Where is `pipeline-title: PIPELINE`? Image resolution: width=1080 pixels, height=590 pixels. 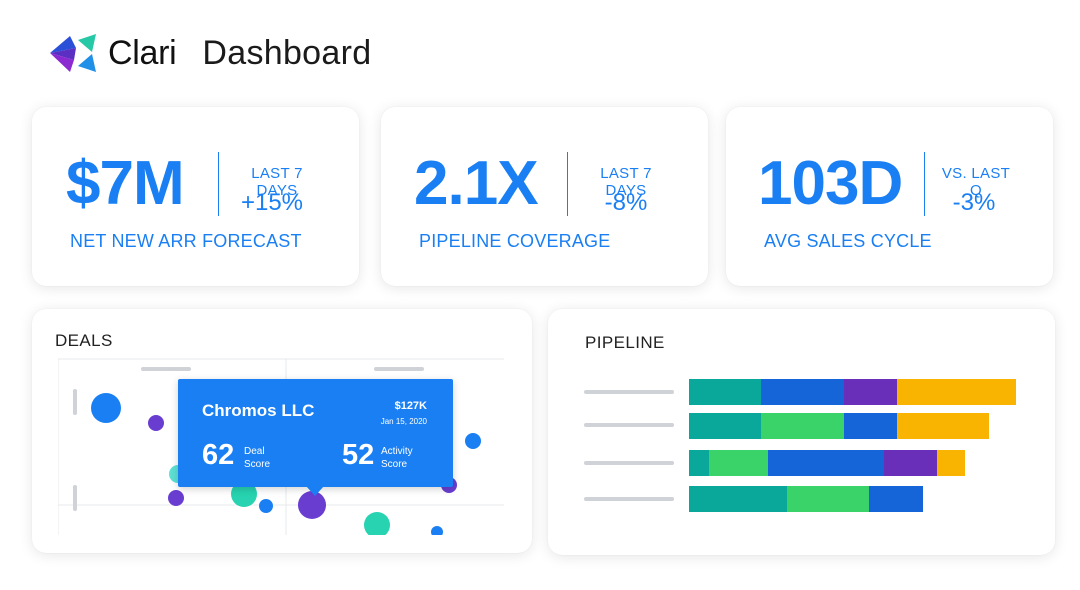 pipeline-title: PIPELINE is located at coordinates (625, 342).